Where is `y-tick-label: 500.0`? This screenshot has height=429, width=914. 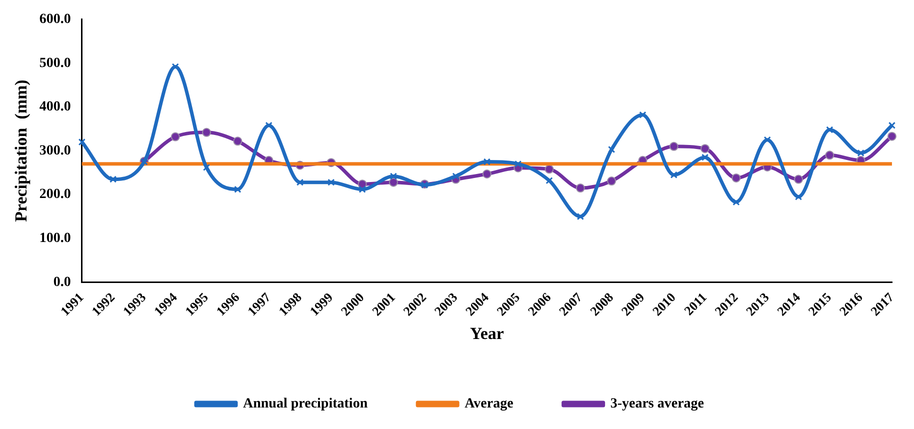
y-tick-label: 500.0 is located at coordinates (55, 63).